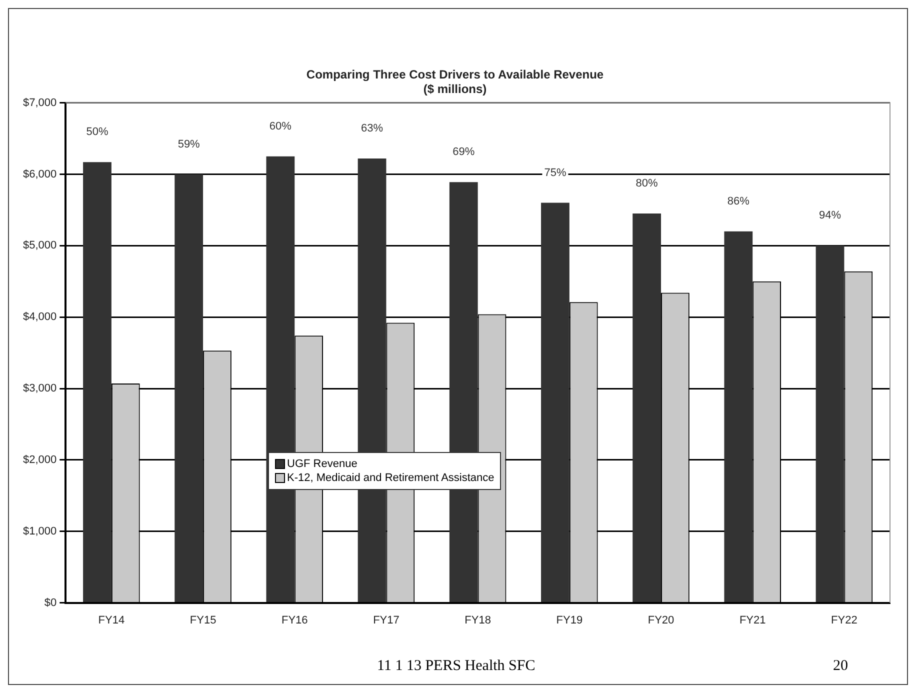  Describe the element at coordinates (322, 464) in the screenshot. I see `legend-label: UGF Revenue` at that location.